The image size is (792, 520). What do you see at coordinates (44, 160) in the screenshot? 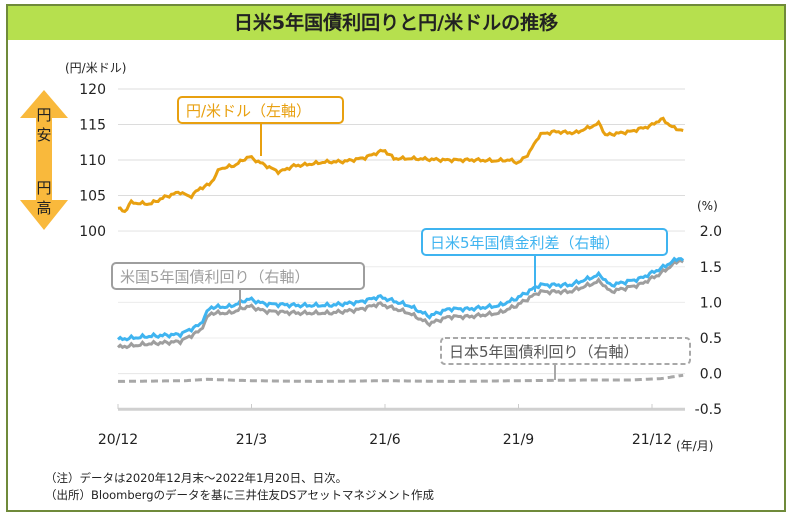
I see `yen-direction-arrow-icon` at bounding box center [44, 160].